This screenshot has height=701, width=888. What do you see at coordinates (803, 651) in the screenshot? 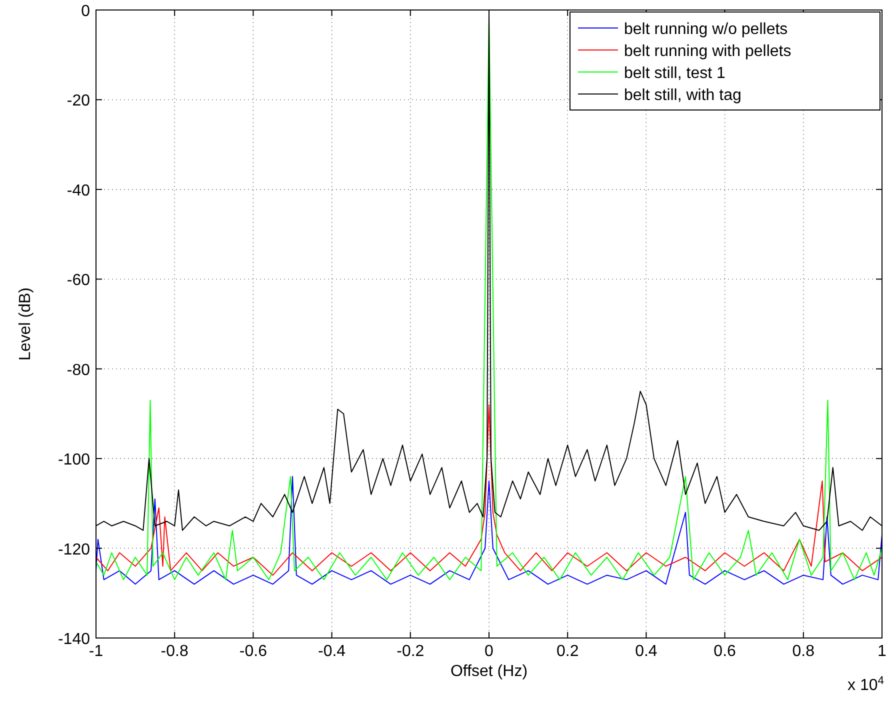
I see `x-tick-label: 0.8` at bounding box center [803, 651].